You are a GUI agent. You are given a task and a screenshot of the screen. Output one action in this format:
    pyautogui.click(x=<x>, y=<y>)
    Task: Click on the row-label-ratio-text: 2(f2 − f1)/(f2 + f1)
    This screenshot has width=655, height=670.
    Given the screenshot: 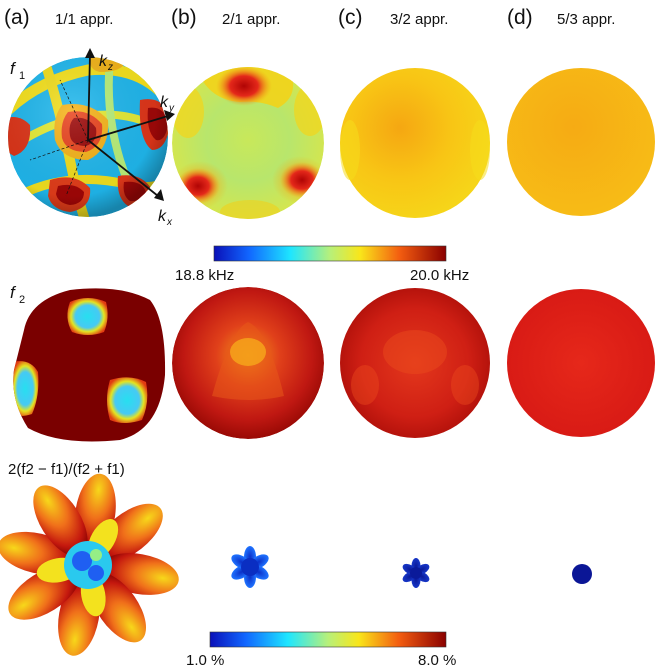 What is the action you would take?
    pyautogui.click(x=66, y=469)
    